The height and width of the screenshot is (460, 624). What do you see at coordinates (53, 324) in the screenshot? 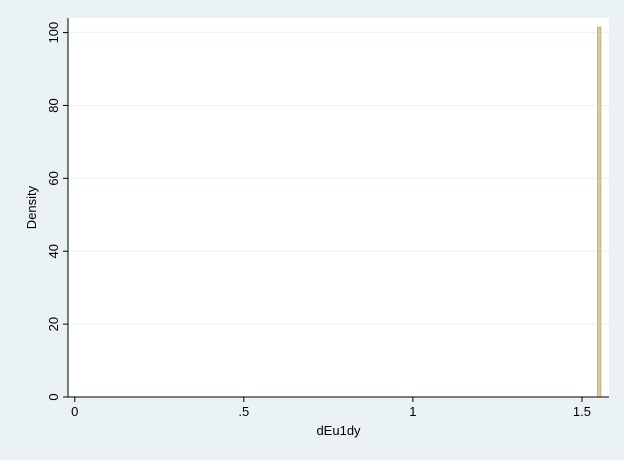
I see `y-tick-label: 20` at bounding box center [53, 324].